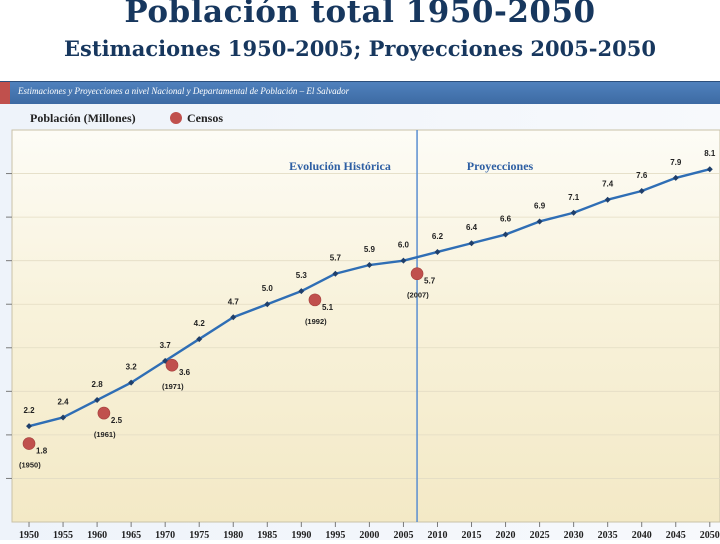 Image resolution: width=720 pixels, height=544 pixels. What do you see at coordinates (5, 93) in the screenshot?
I see `banner-accent` at bounding box center [5, 93].